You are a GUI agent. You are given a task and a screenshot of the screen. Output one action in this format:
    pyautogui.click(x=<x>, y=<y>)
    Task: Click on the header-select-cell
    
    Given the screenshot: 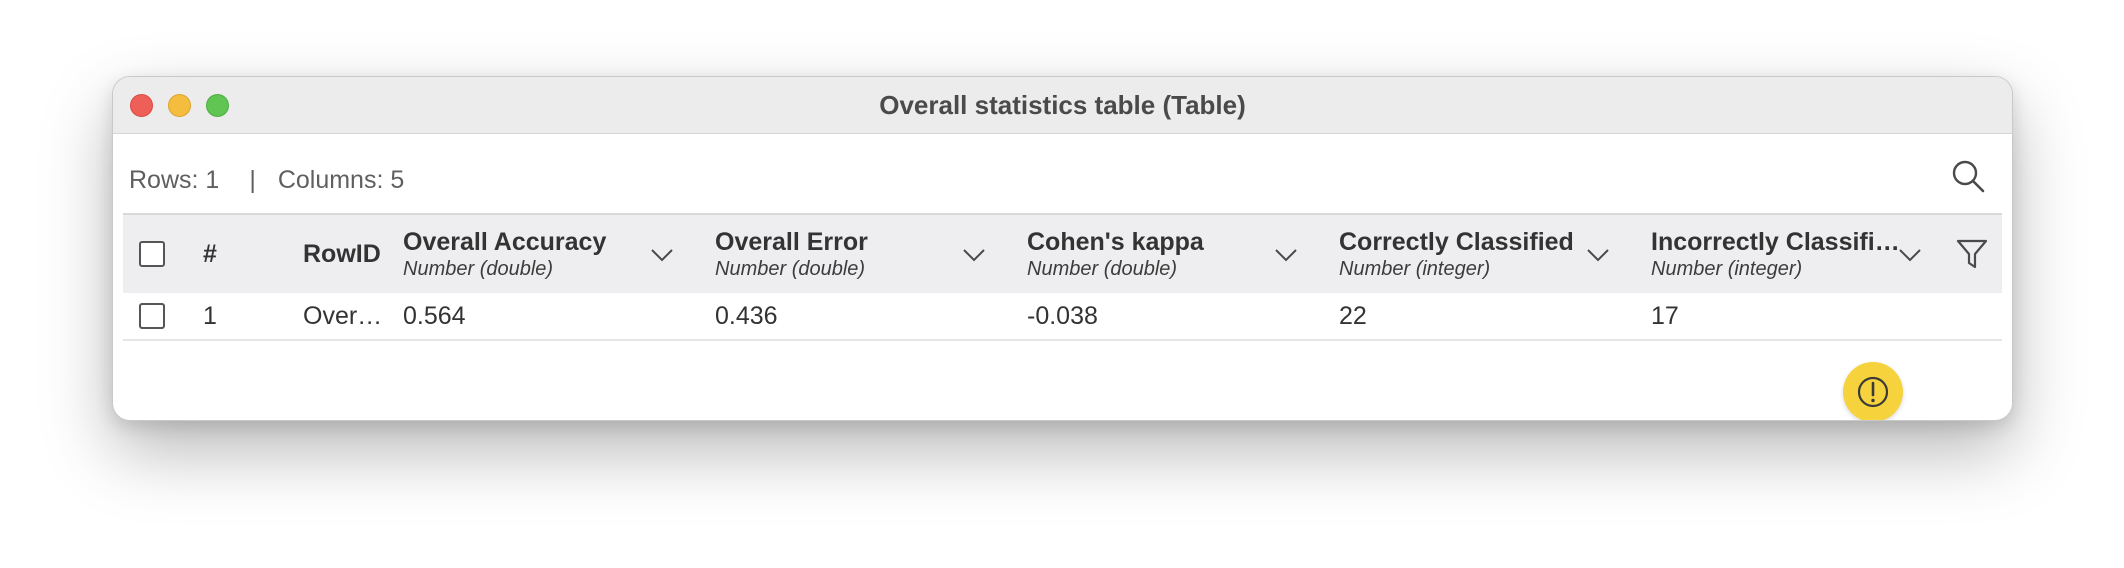 What is the action you would take?
    pyautogui.click(x=159, y=254)
    